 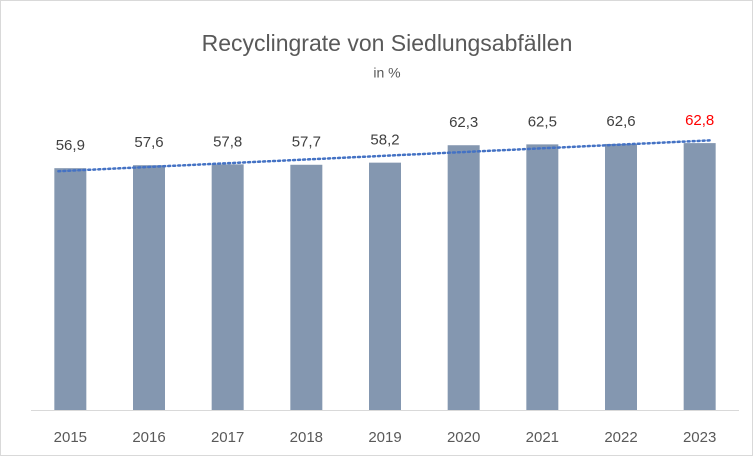 I want to click on data-label: 56,9, so click(x=70, y=145).